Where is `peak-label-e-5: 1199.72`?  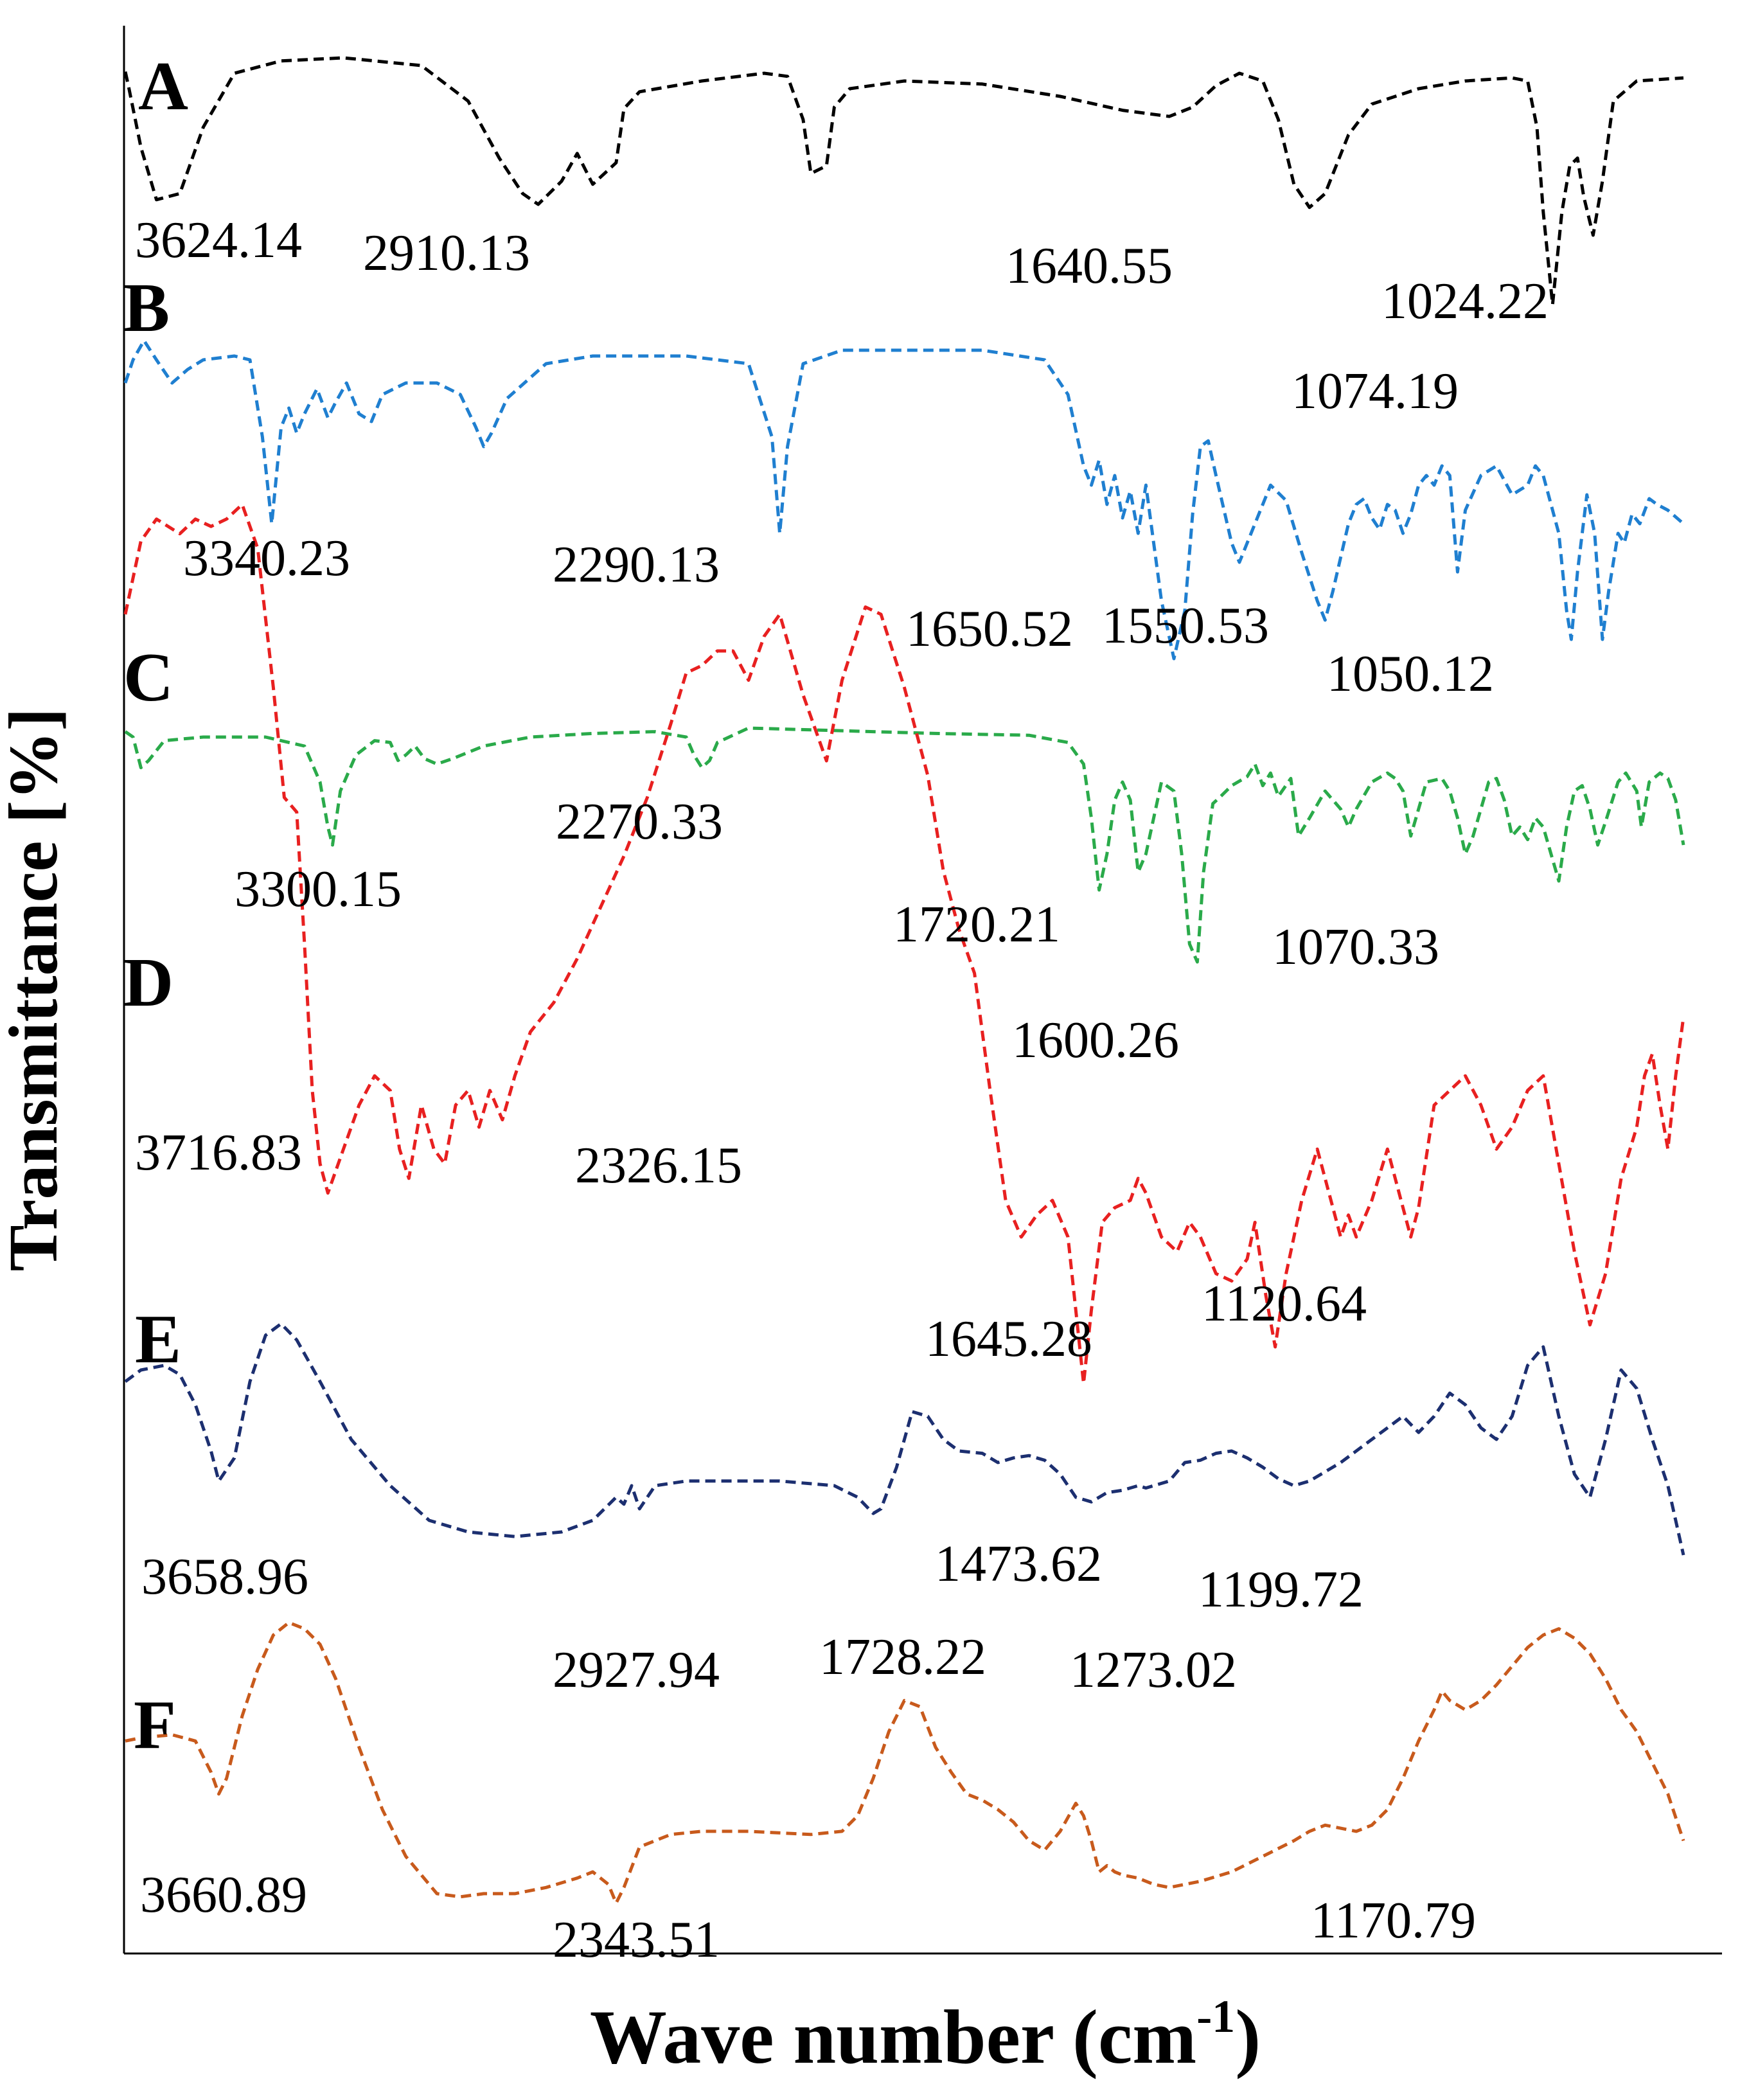
peak-label-e-5: 1199.72 is located at coordinates (1281, 1590).